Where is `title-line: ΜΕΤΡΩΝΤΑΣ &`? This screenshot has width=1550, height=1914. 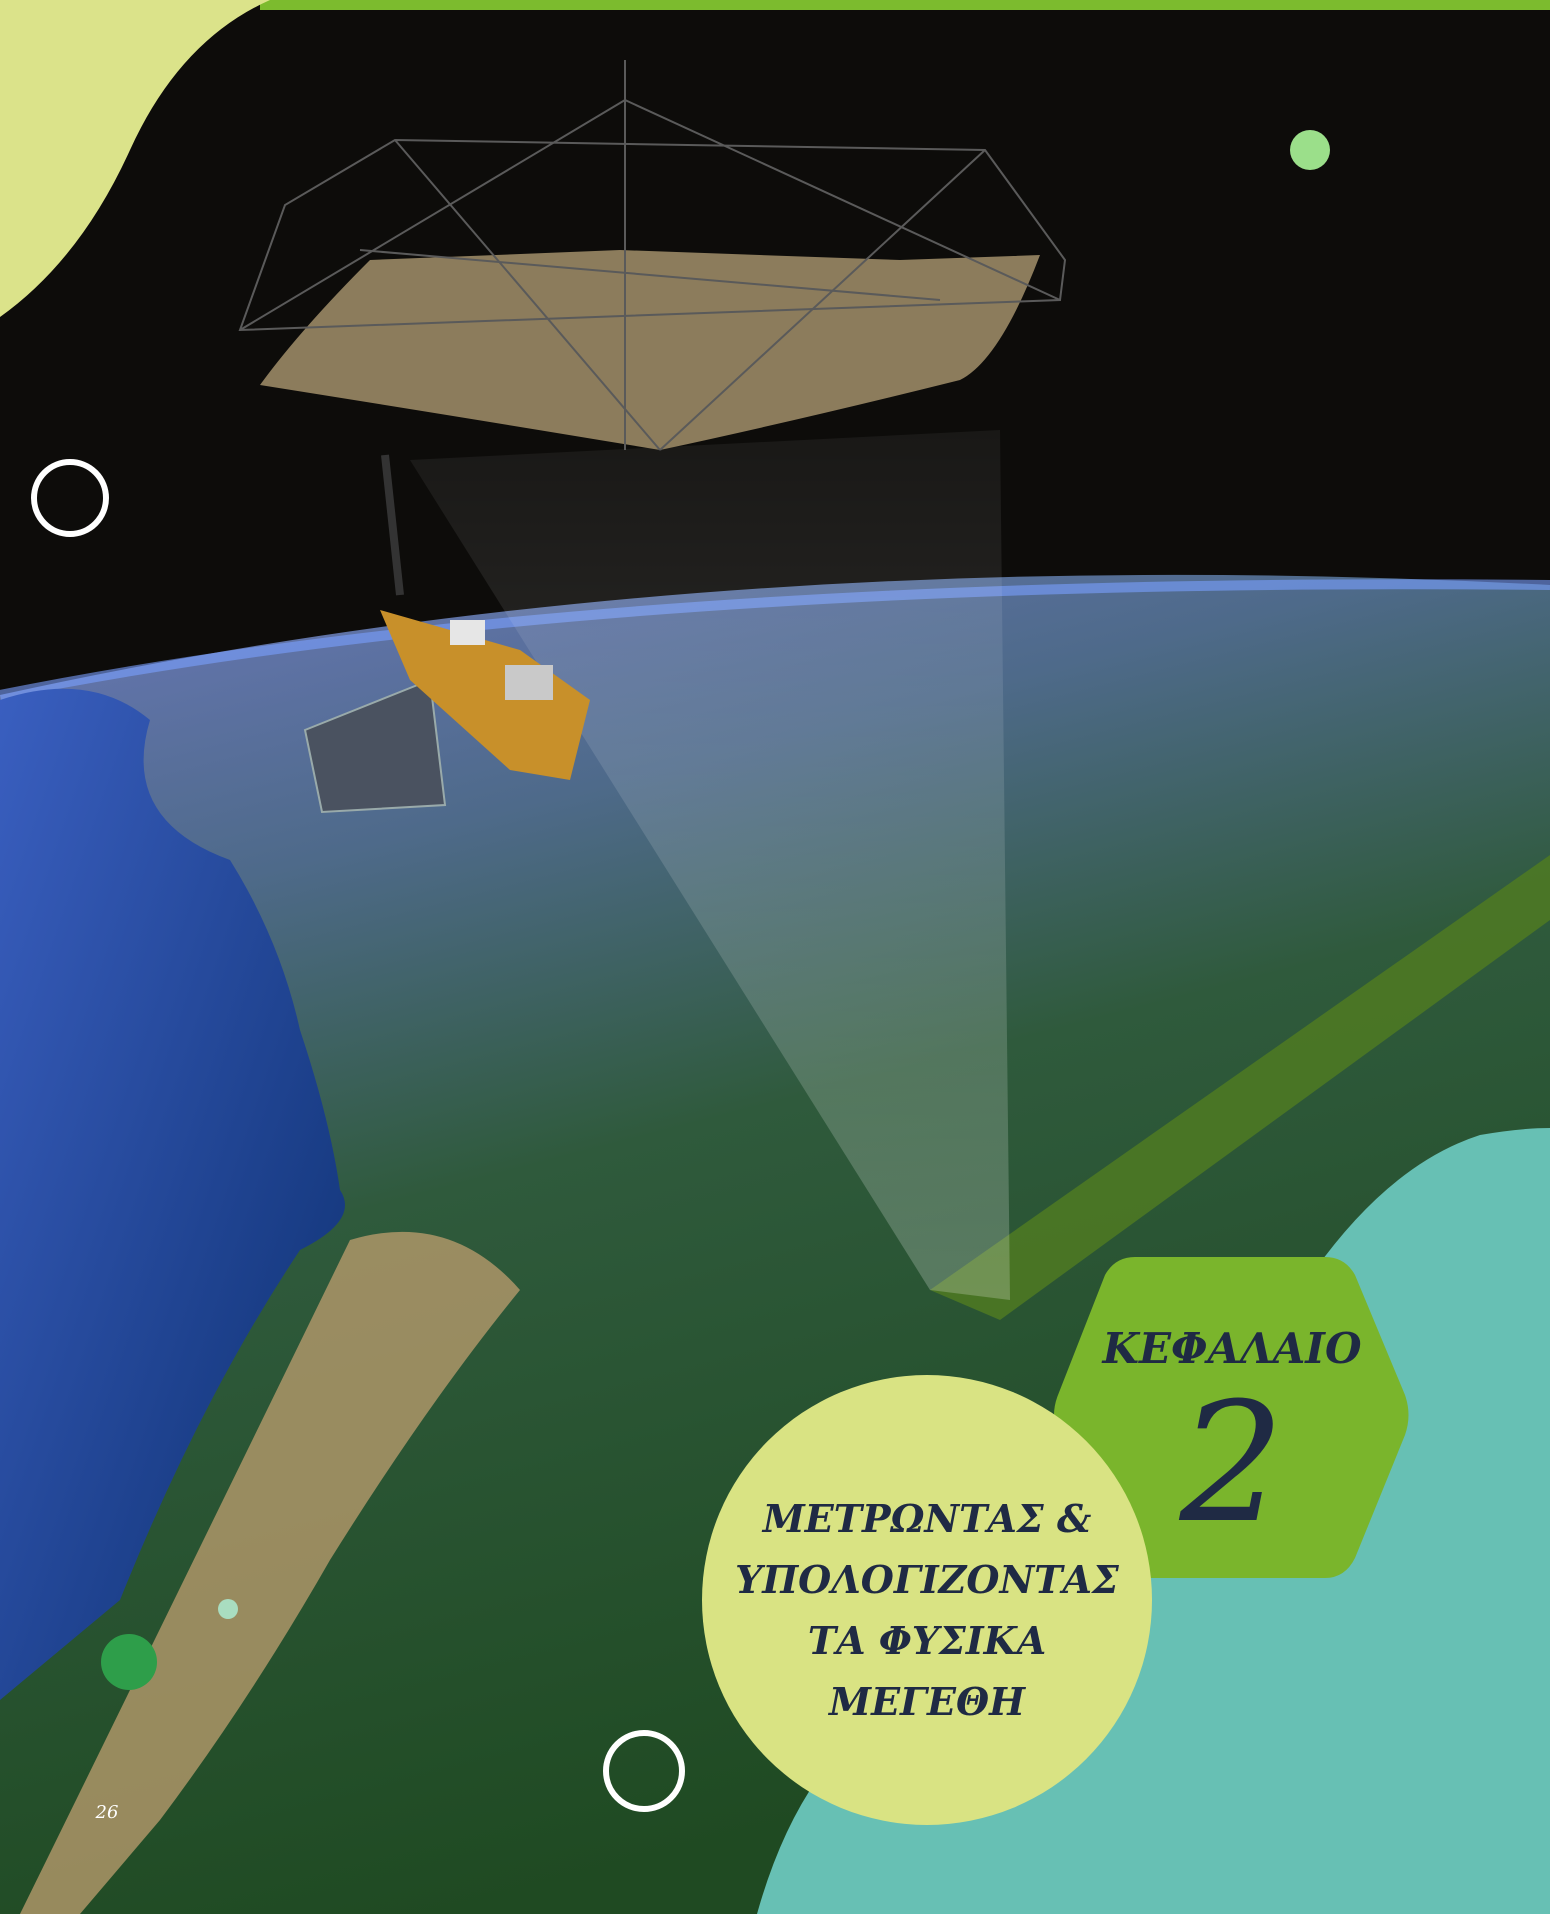 title-line: ΜΕΤΡΩΝΤΑΣ & is located at coordinates (926, 1518).